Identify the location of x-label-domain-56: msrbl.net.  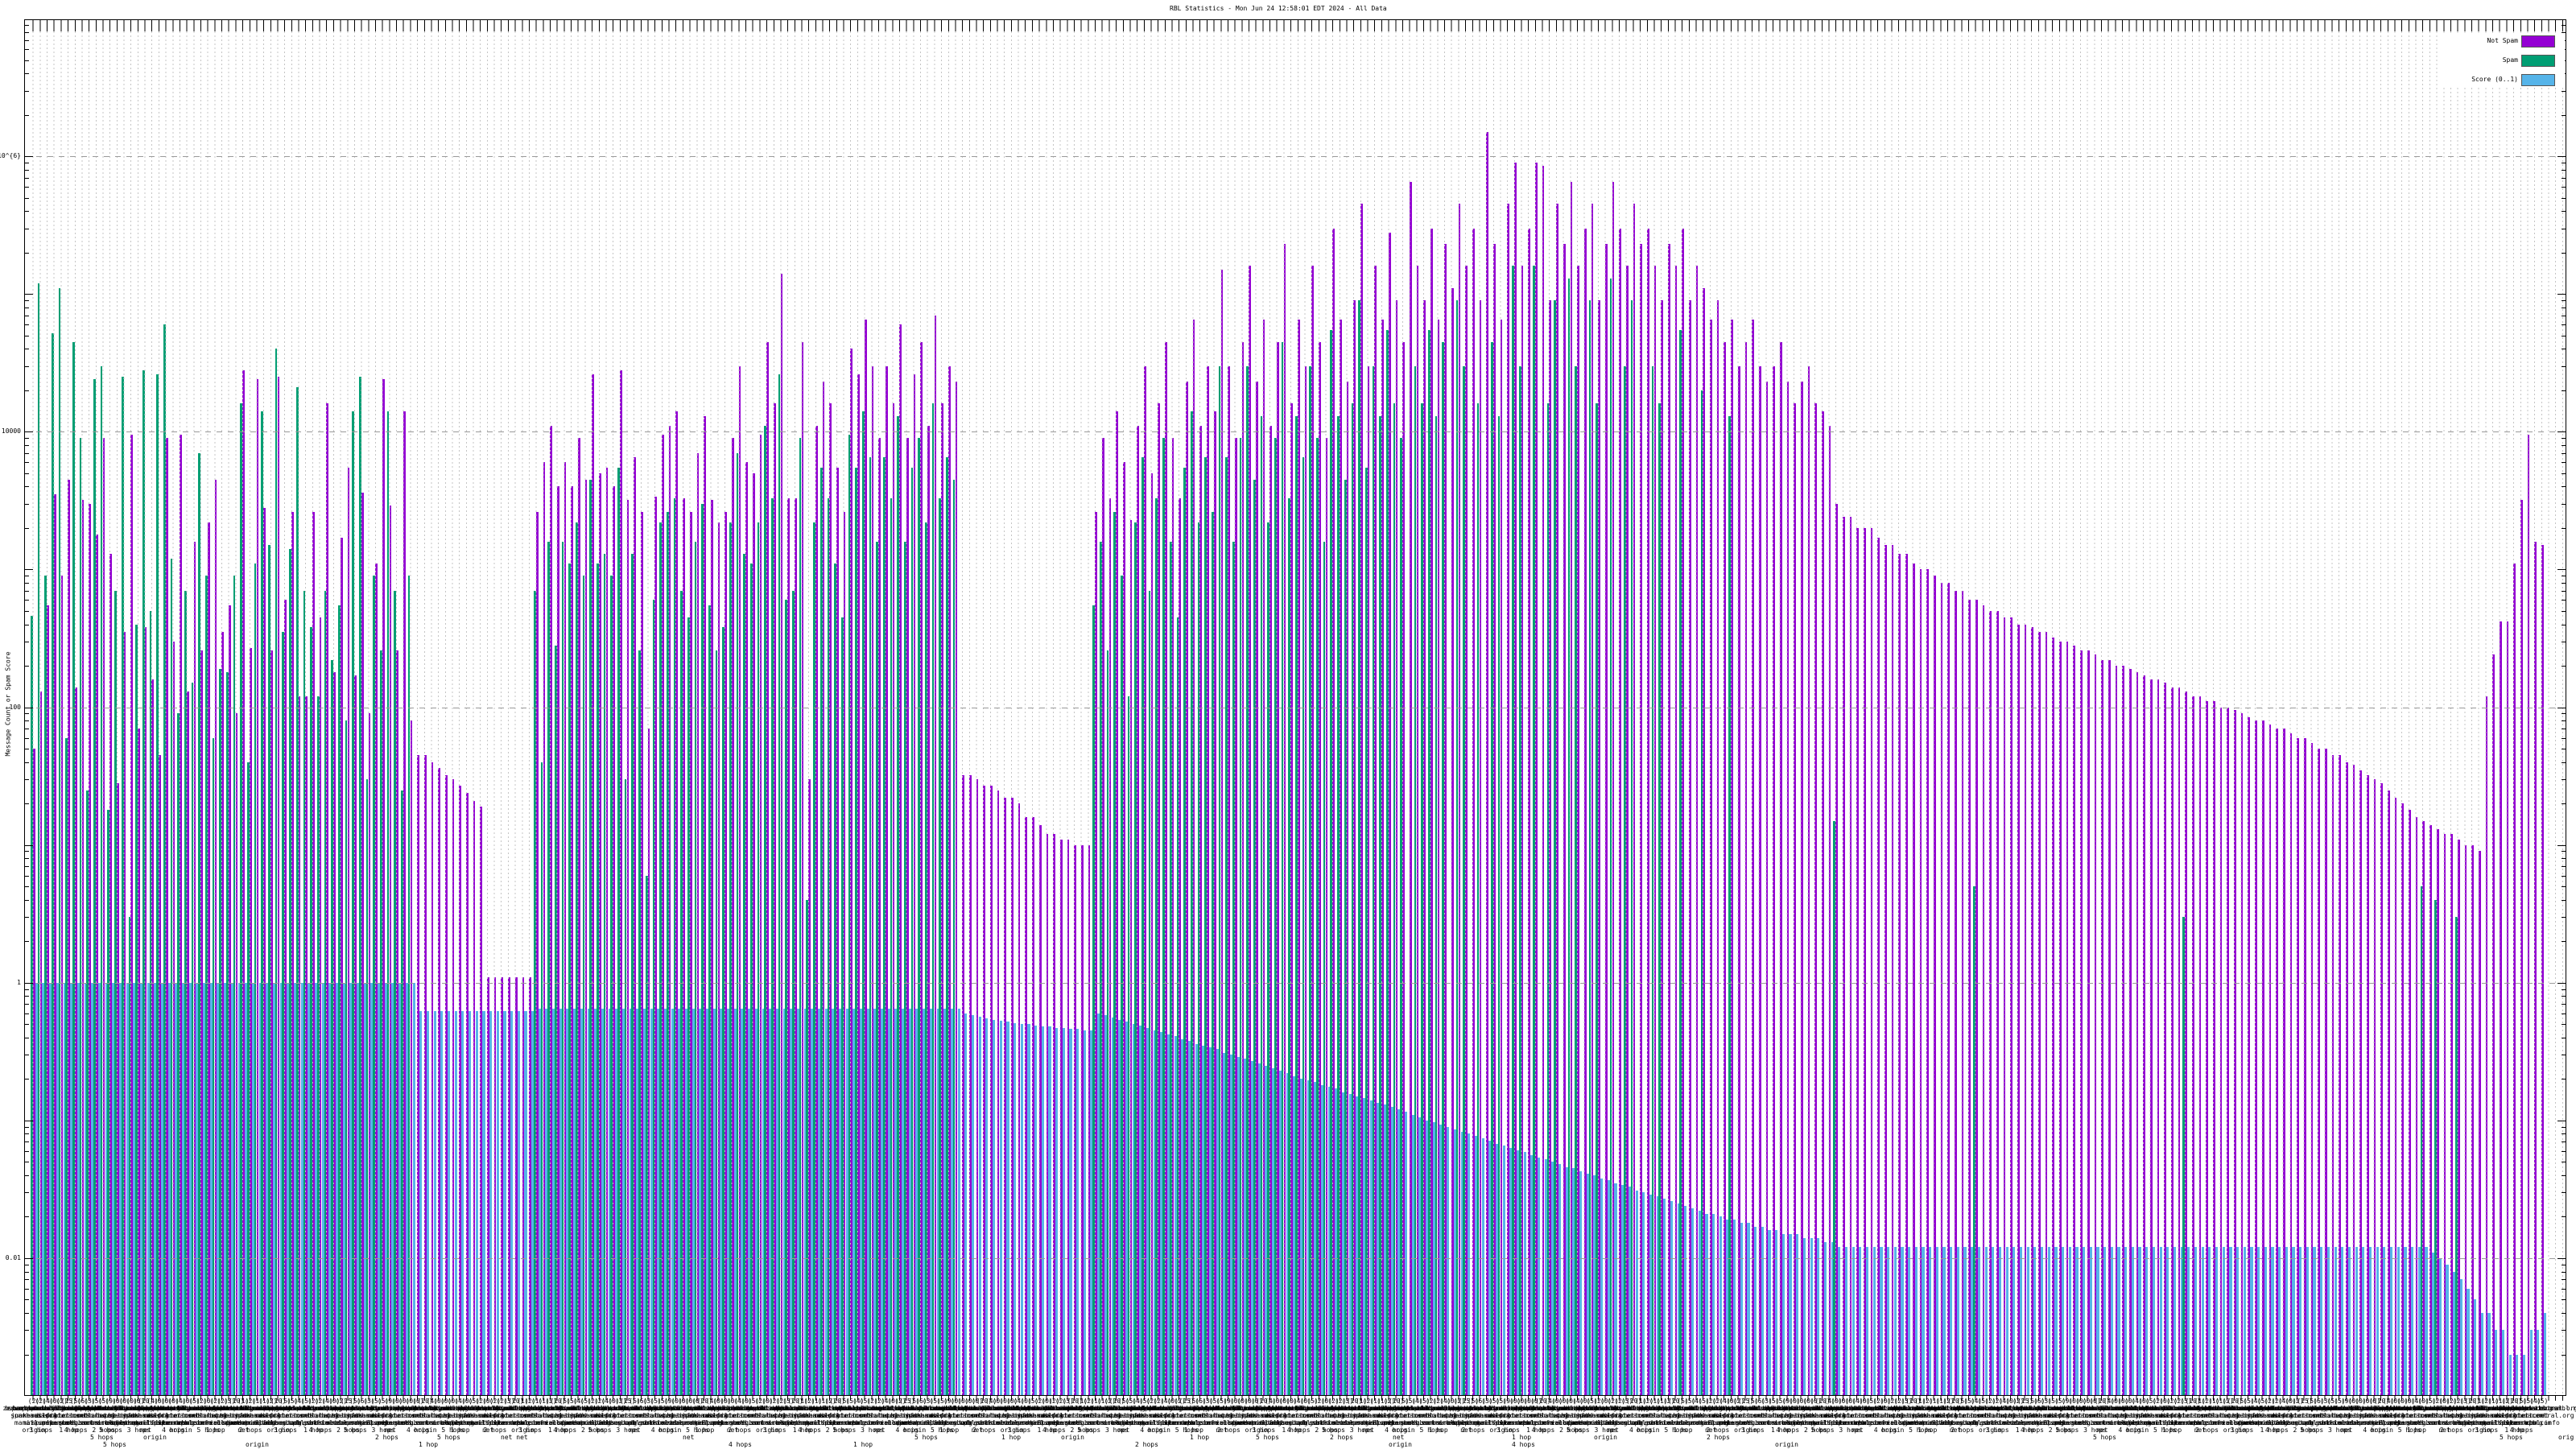
(425, 1415).